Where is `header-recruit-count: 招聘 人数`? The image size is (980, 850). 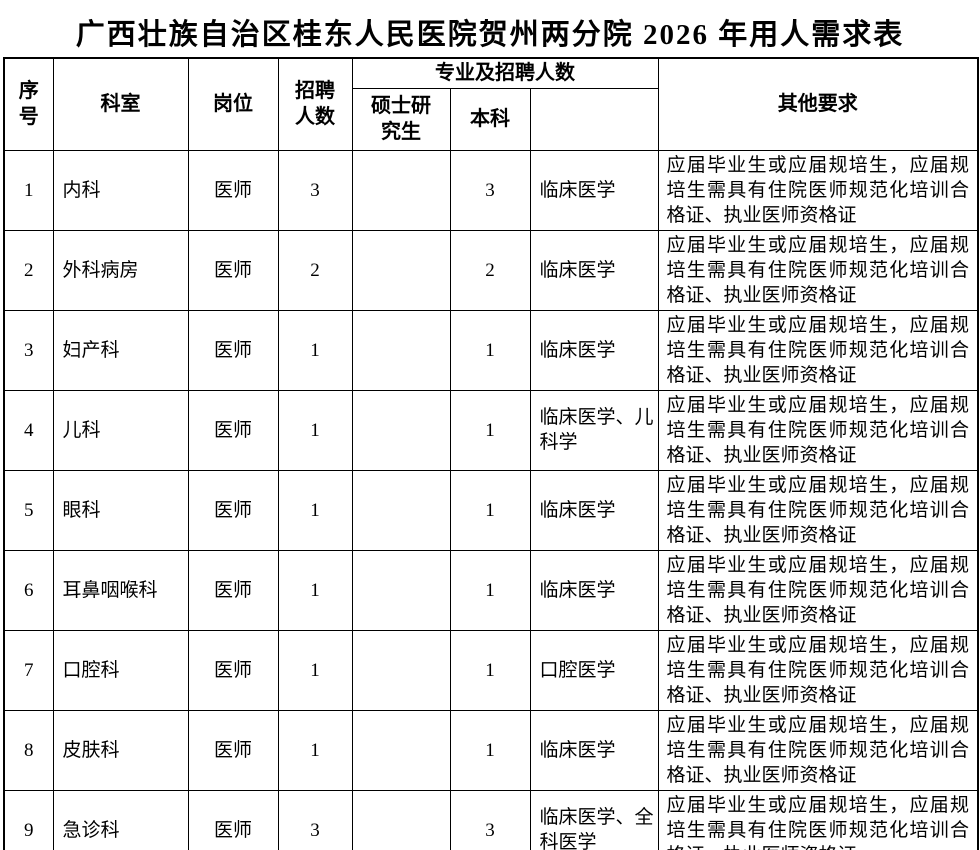 header-recruit-count: 招聘 人数 is located at coordinates (315, 104).